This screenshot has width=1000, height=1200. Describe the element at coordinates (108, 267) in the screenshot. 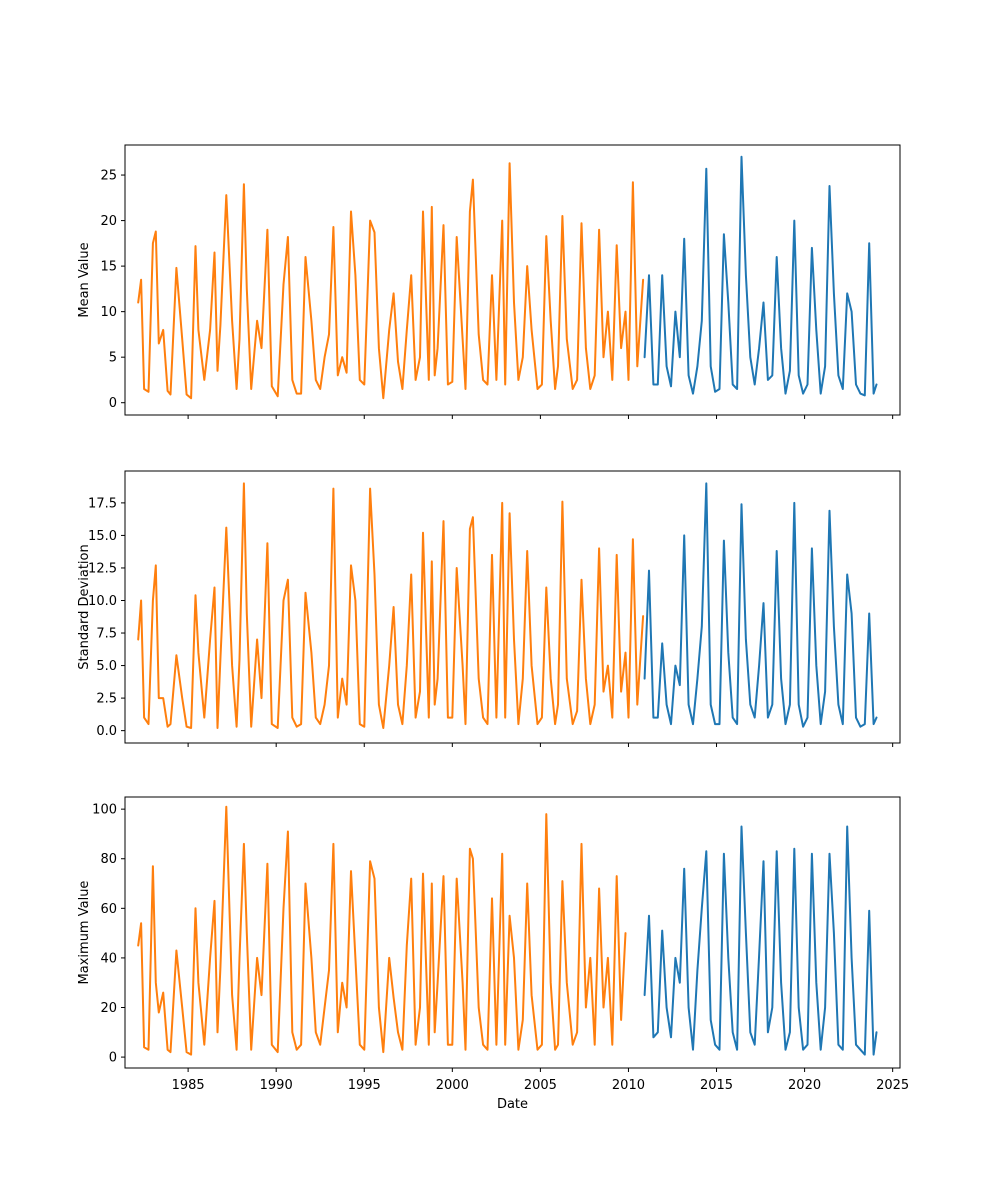

I see `y-tick-label: 15` at that location.